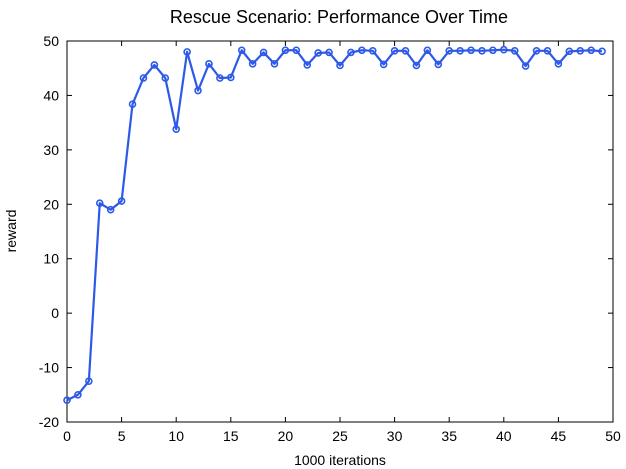 The height and width of the screenshot is (469, 626). Describe the element at coordinates (11, 231) in the screenshot. I see `y-axis-label: reward` at that location.